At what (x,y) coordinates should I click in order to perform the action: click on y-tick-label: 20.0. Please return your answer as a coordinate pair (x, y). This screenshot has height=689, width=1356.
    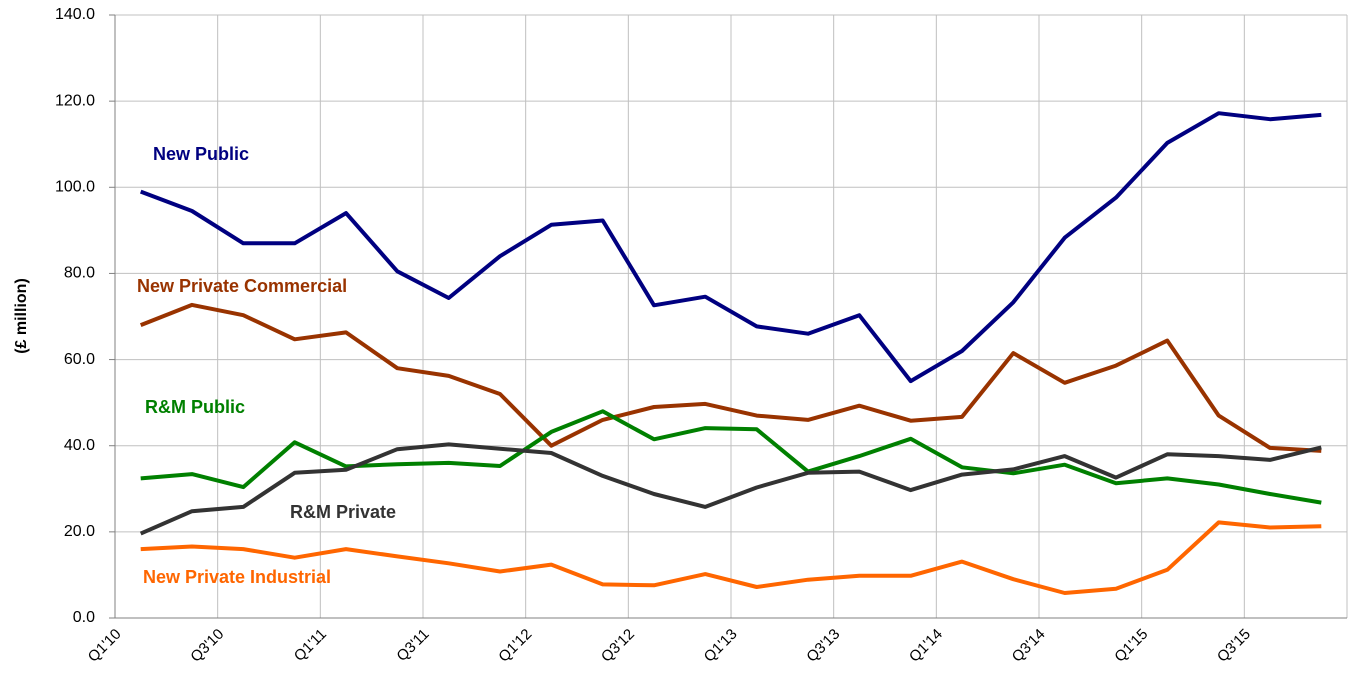
    Looking at the image, I should click on (79, 531).